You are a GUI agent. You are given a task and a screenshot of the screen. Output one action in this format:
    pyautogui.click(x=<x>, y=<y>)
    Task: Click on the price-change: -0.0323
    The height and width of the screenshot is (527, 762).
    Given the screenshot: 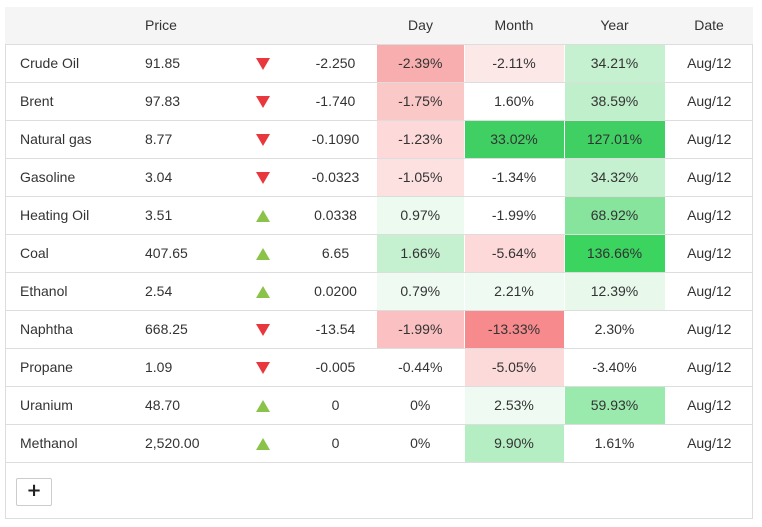 What is the action you would take?
    pyautogui.click(x=335, y=177)
    